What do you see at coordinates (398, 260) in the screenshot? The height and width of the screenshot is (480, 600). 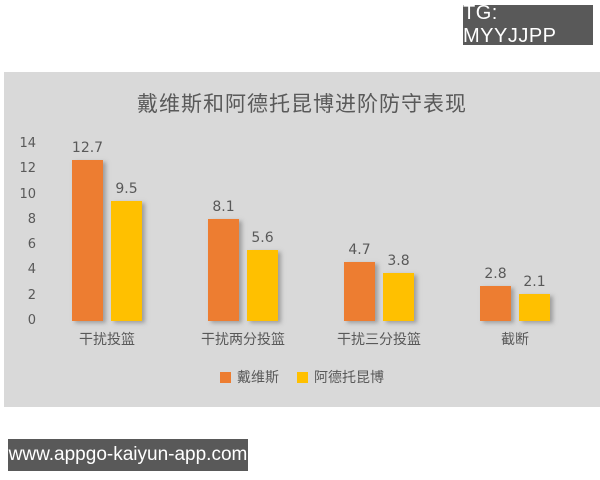 I see `bar-value-label: 3.8` at bounding box center [398, 260].